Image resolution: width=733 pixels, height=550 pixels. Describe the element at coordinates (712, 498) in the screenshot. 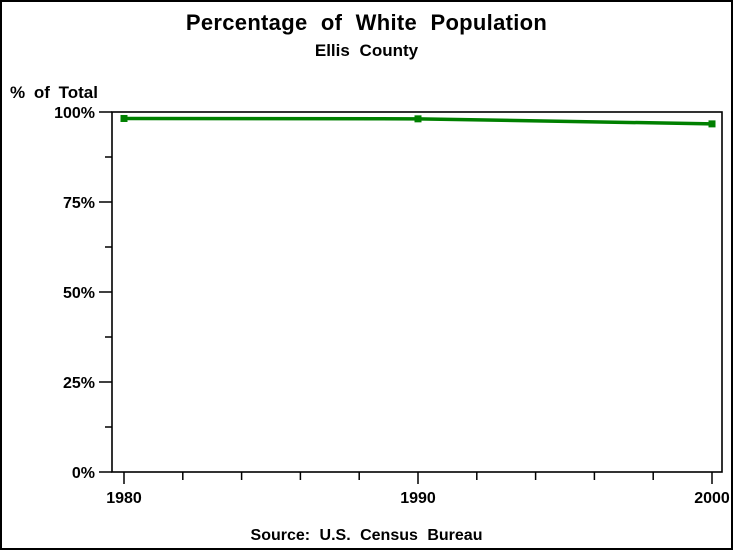

I see `x-tick-label: 2000` at that location.